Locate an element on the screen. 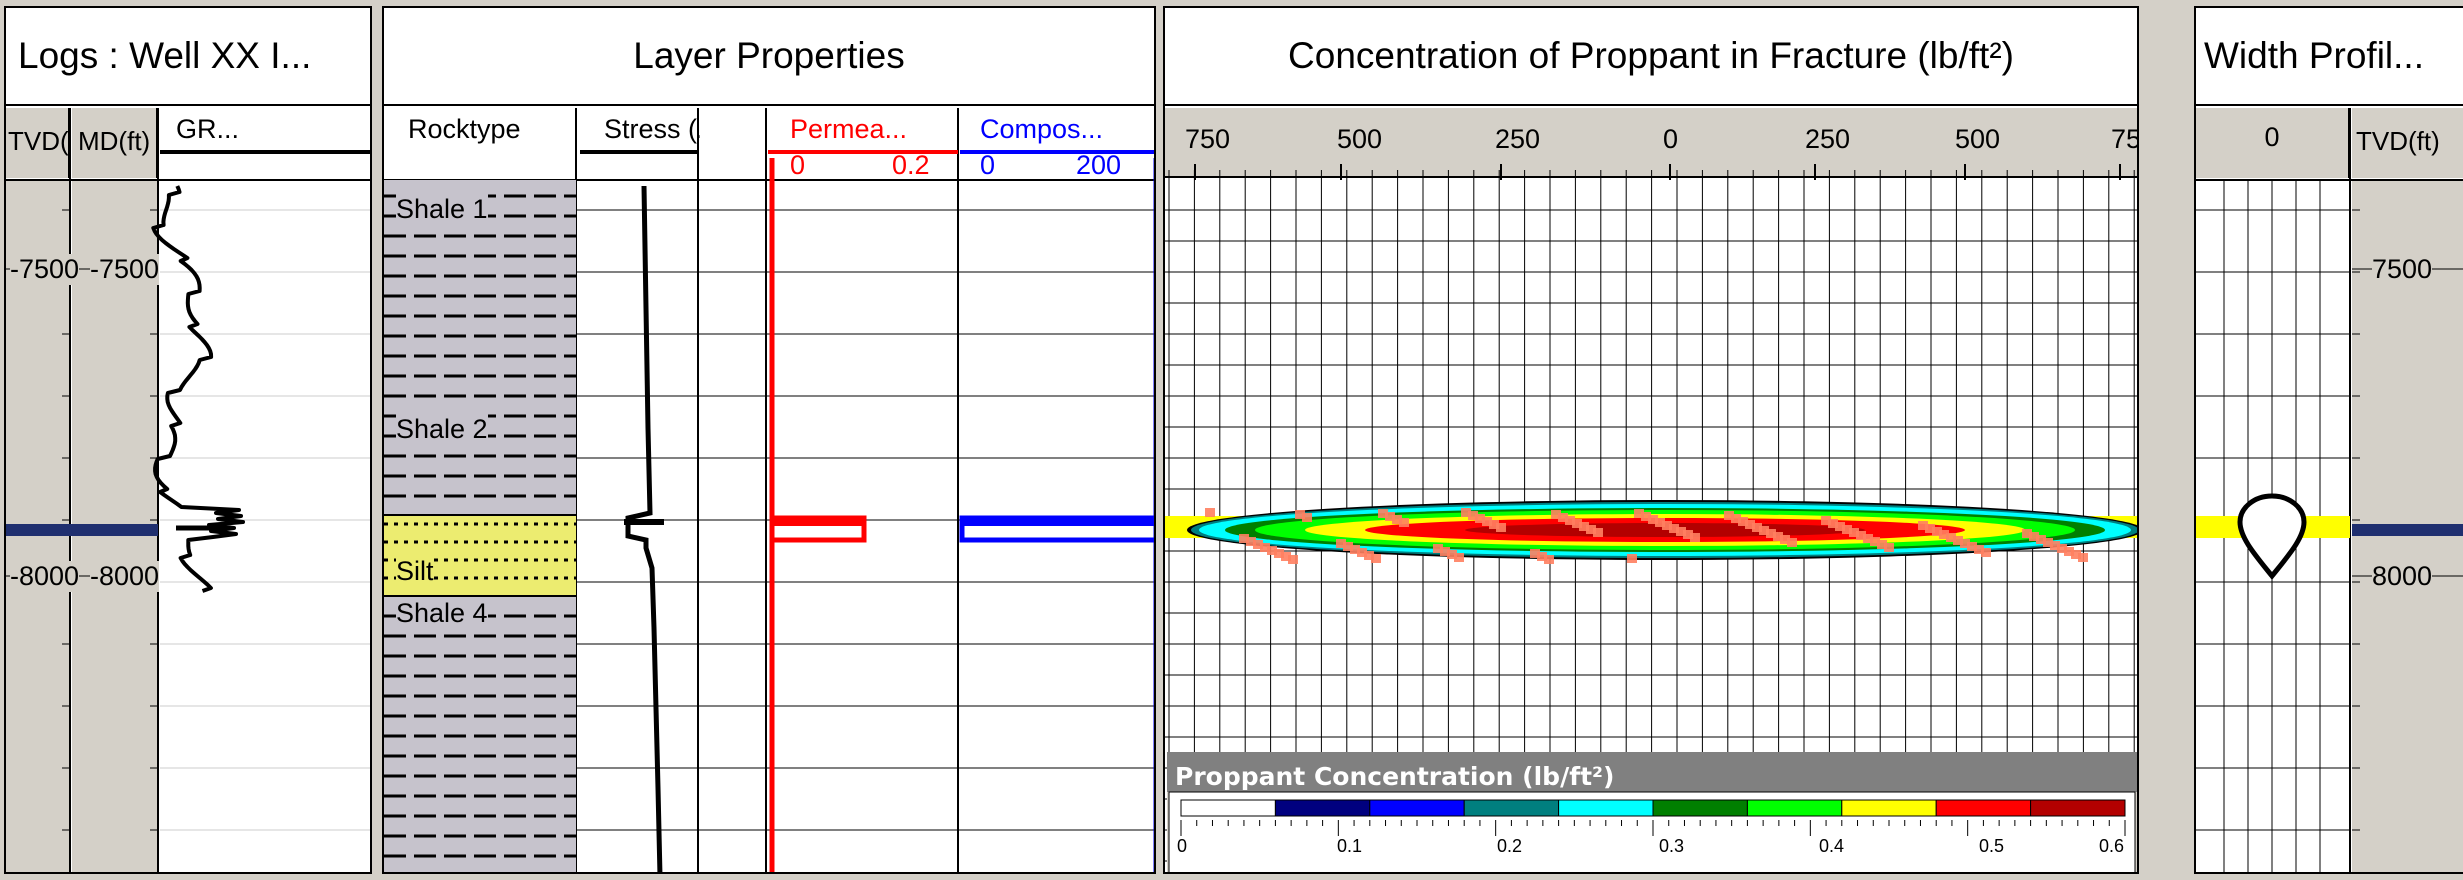 Image resolution: width=2463 pixels, height=880 pixels. comp-min-label: 0 is located at coordinates (988, 165).